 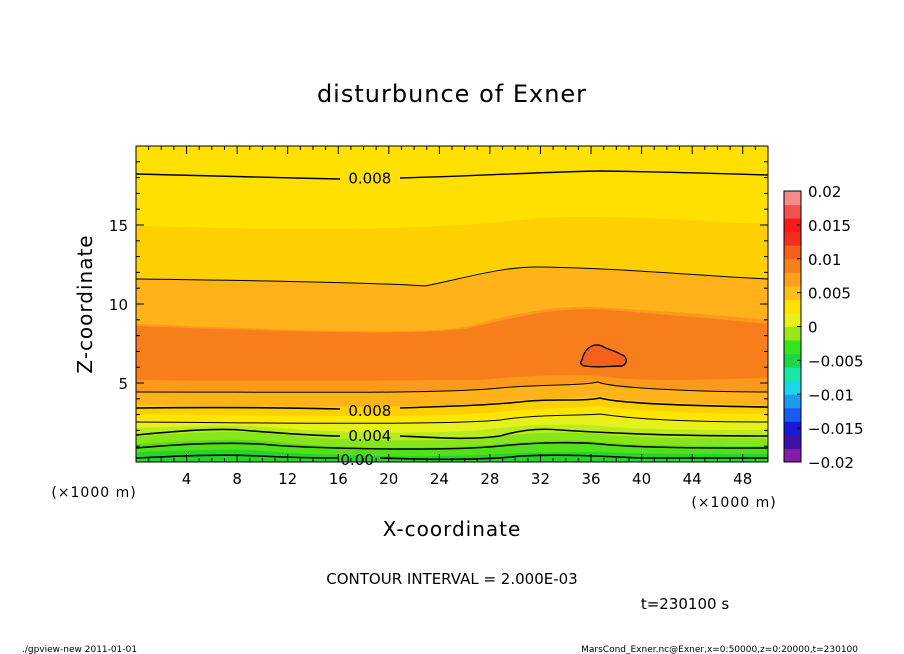 What do you see at coordinates (692, 479) in the screenshot?
I see `x-tick-label: 44` at bounding box center [692, 479].